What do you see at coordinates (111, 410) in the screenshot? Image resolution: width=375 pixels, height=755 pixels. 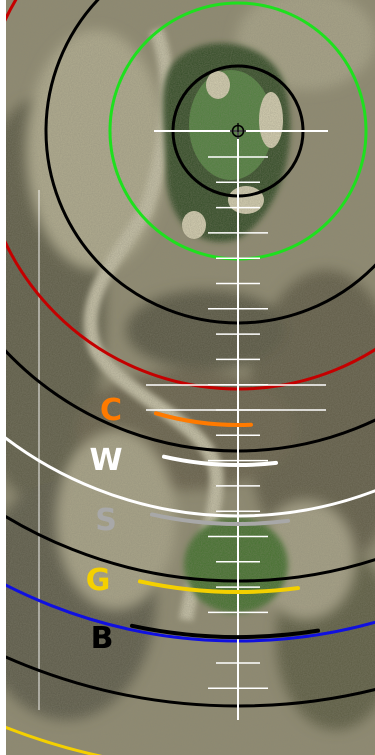 I see `tee-label: C` at bounding box center [111, 410].